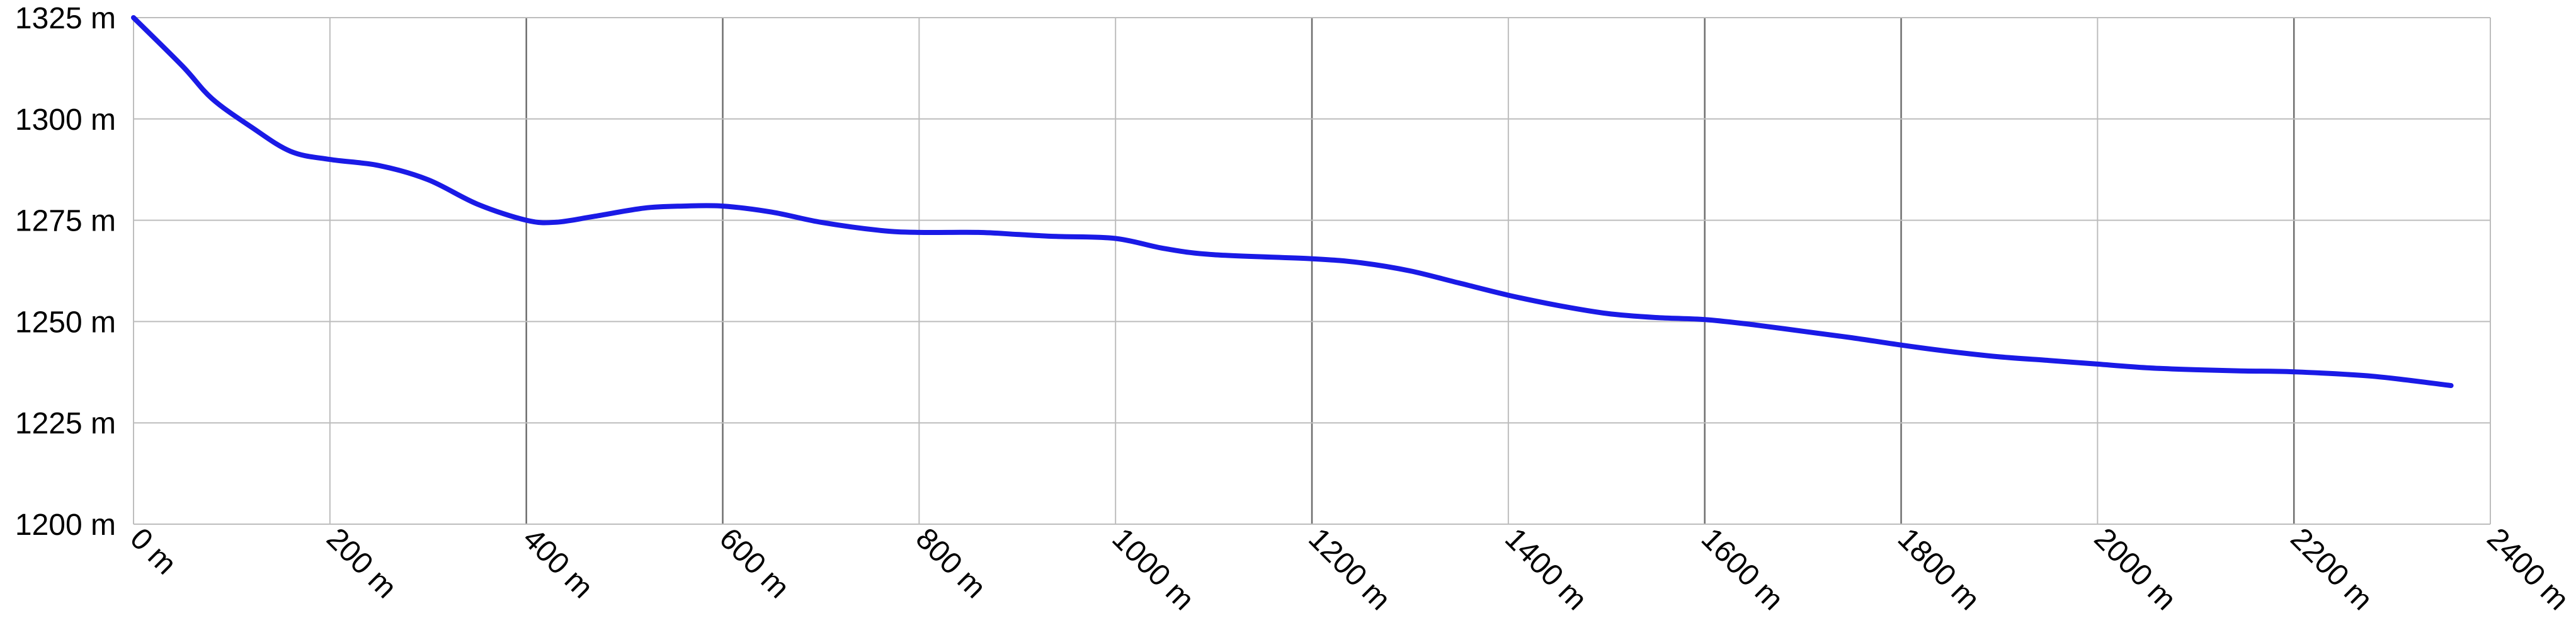  What do you see at coordinates (2135, 569) in the screenshot?
I see `x-tick-label: 2000 m` at bounding box center [2135, 569].